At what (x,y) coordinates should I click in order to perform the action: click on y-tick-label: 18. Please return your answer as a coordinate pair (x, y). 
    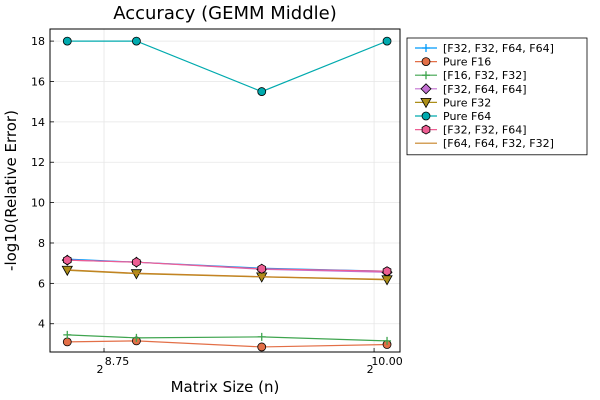
    Looking at the image, I should click on (38, 41).